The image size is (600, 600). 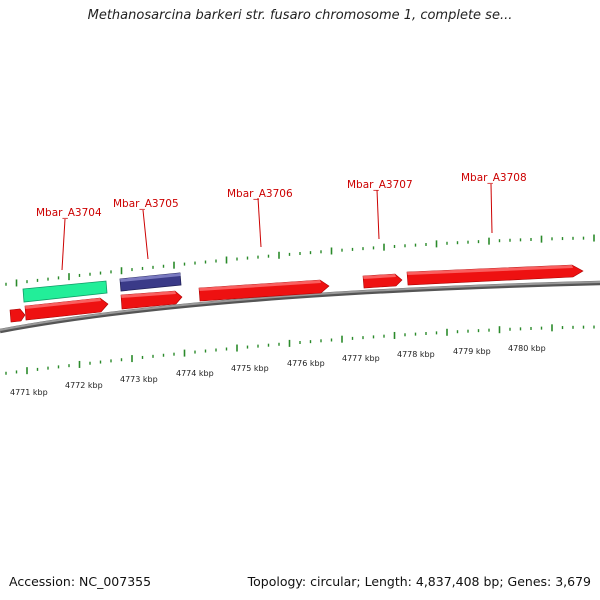 I want to click on label-leaders, so click(x=277, y=227).